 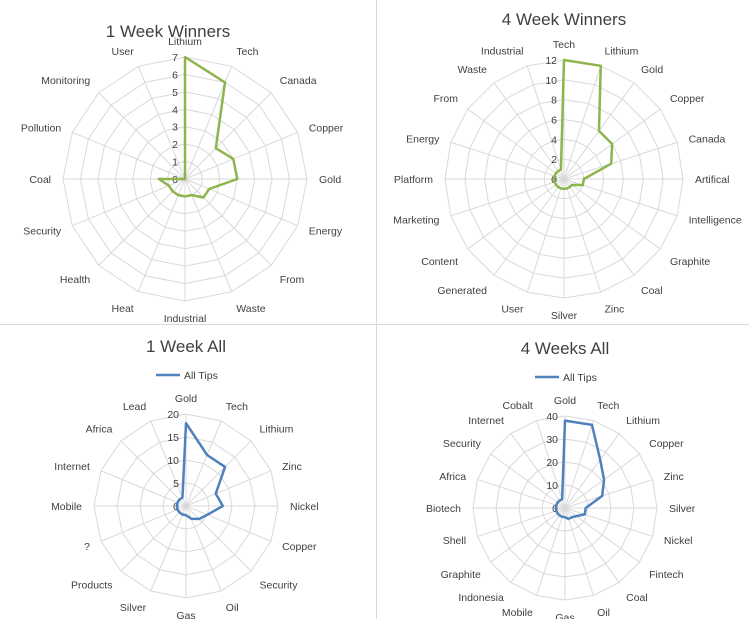 I want to click on category-label: Waste, so click(x=251, y=309).